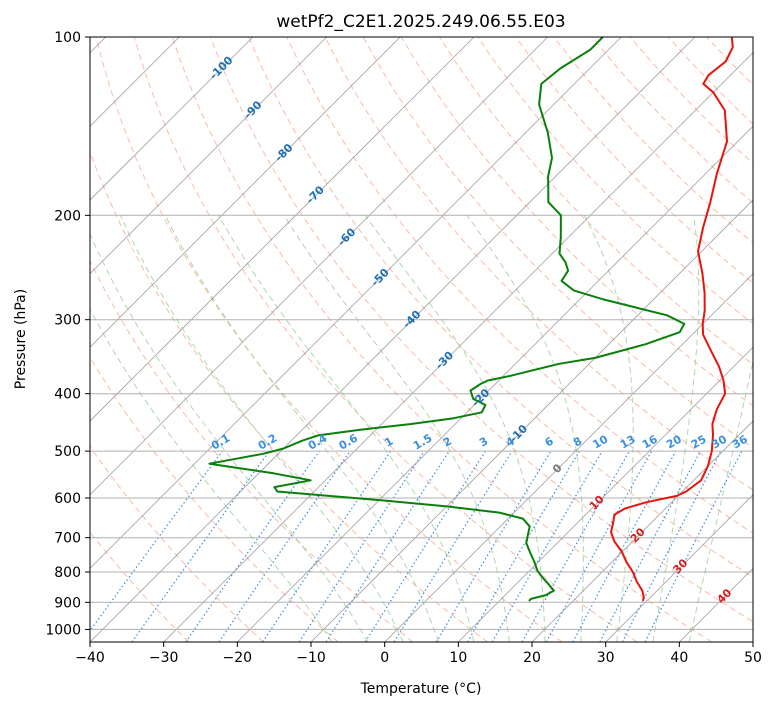 The height and width of the screenshot is (708, 775). I want to click on x-tick-label: −10, so click(311, 658).